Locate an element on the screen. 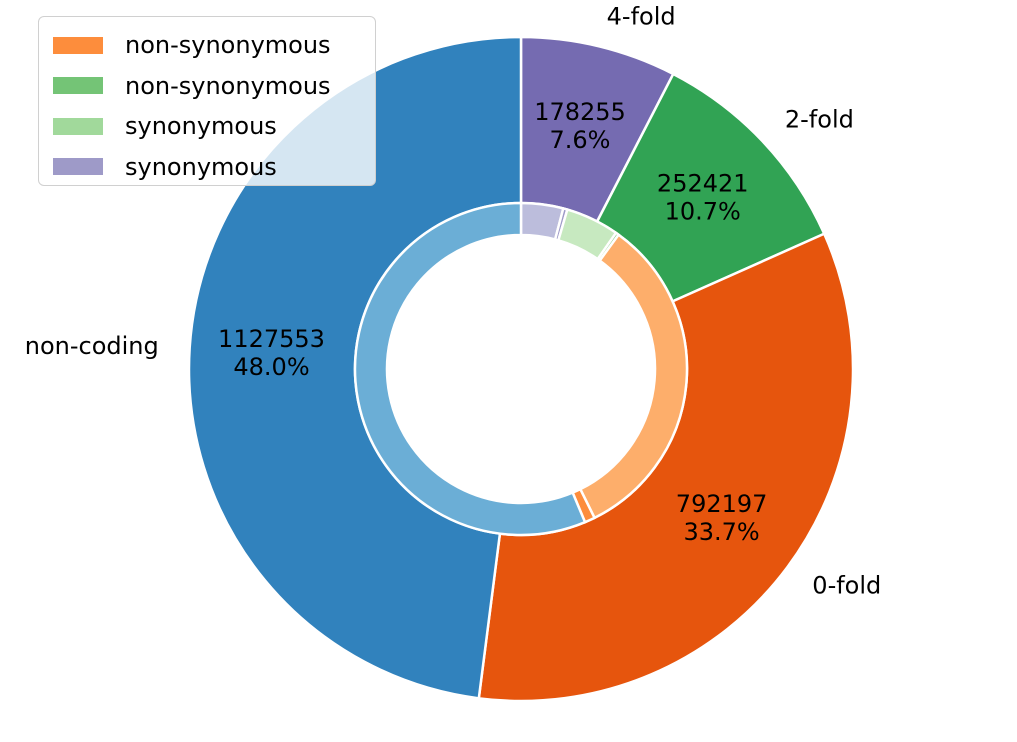  percent-label: 10.7% is located at coordinates (703, 211).